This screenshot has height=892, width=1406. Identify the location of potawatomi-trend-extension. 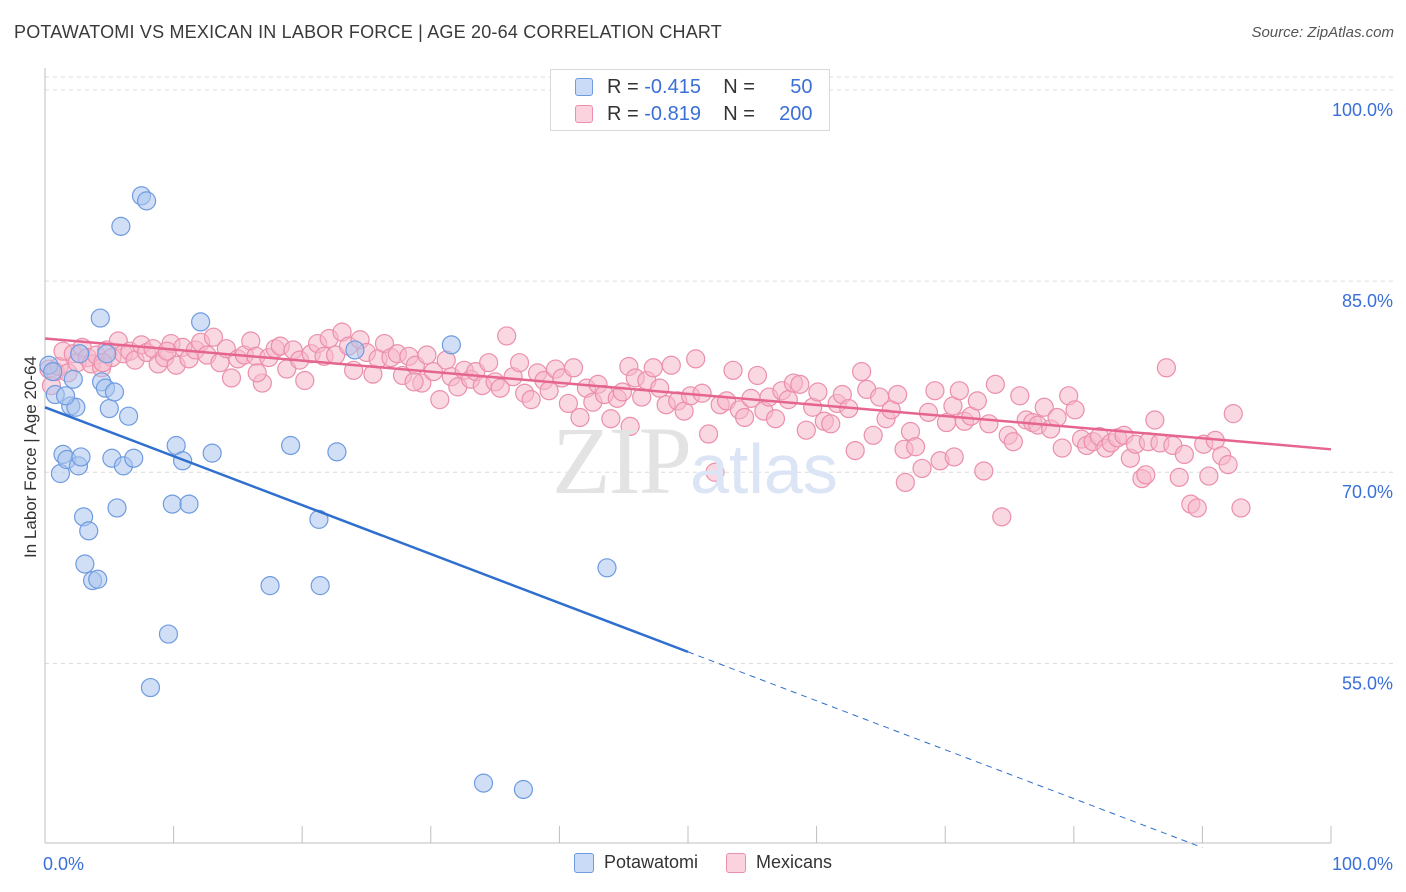
(945, 750).